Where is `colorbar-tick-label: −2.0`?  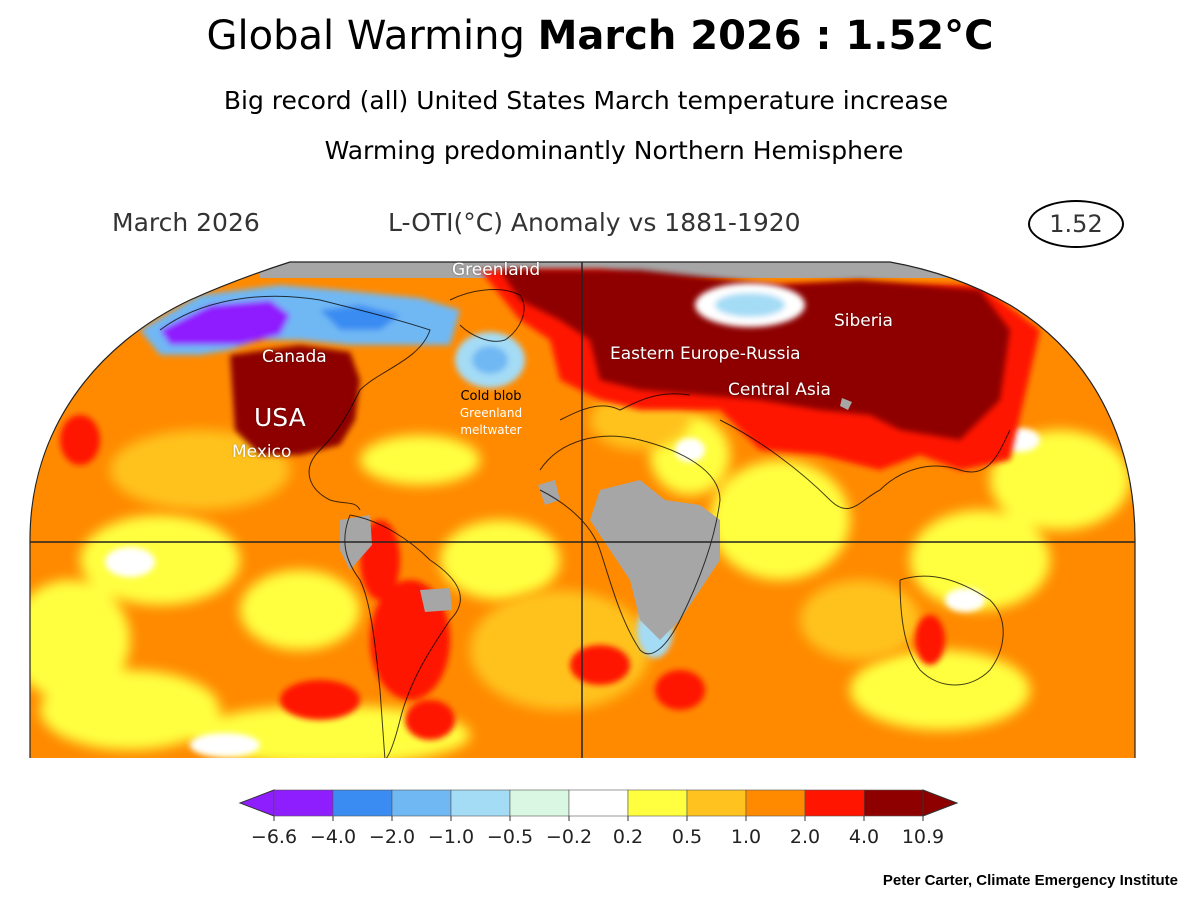
colorbar-tick-label: −2.0 is located at coordinates (392, 837).